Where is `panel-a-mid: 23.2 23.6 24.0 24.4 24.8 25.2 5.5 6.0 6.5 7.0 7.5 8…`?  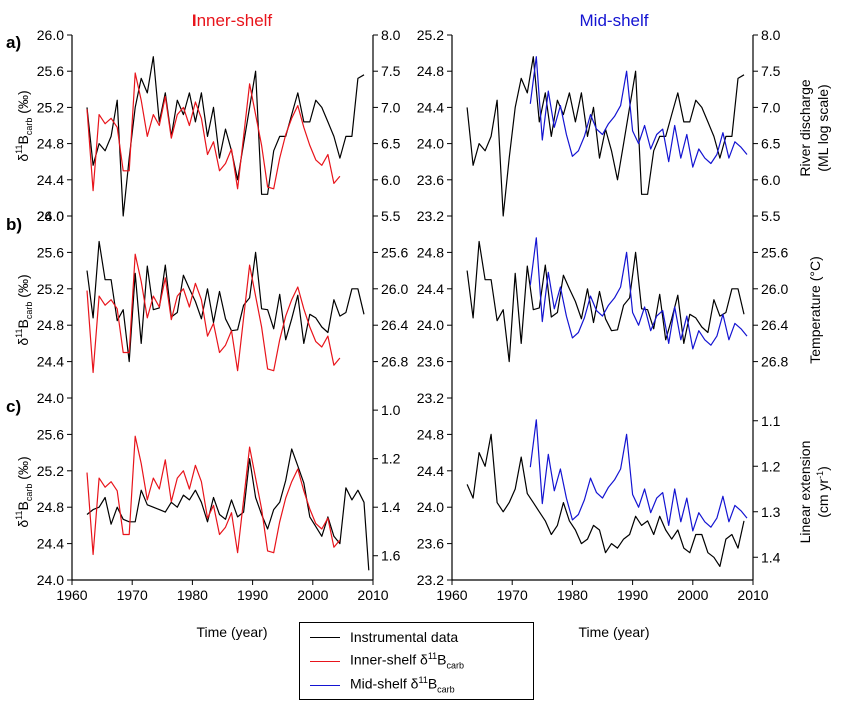
panel-a-mid: 23.2 23.6 24.0 24.4 24.8 25.2 5.5 6.0 6.5 7.0 7.5 8… is located at coordinates (599, 125).